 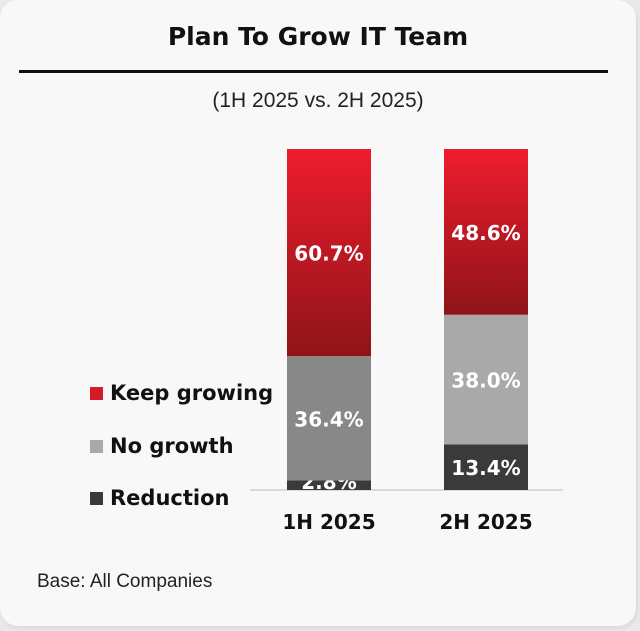 I want to click on bar-segment-no-growth-2h-2025, so click(x=486, y=379).